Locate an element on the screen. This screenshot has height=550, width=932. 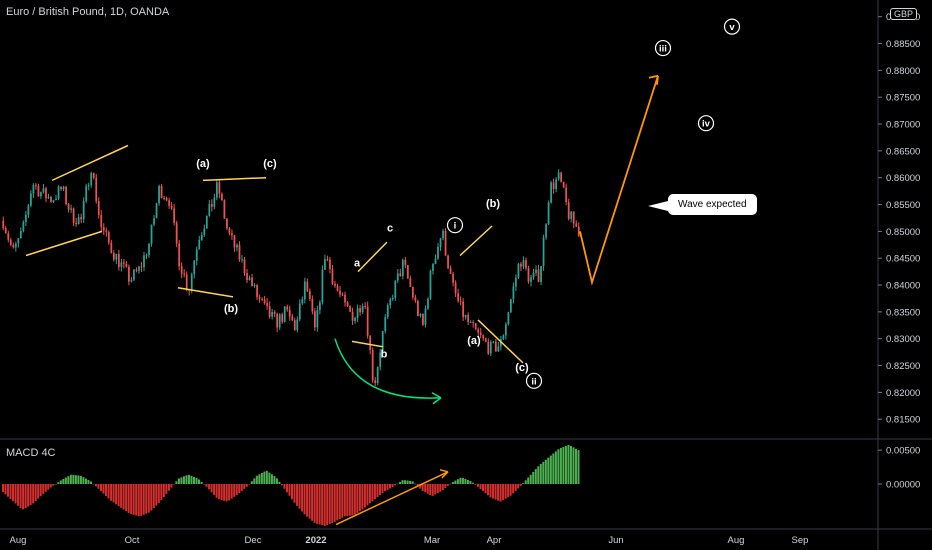
currency-badge: GBP is located at coordinates (904, 14).